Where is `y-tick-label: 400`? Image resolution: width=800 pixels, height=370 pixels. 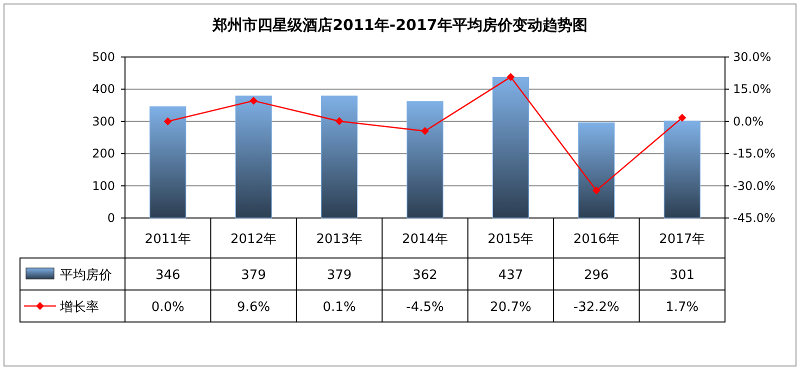
y-tick-label: 400 is located at coordinates (103, 89).